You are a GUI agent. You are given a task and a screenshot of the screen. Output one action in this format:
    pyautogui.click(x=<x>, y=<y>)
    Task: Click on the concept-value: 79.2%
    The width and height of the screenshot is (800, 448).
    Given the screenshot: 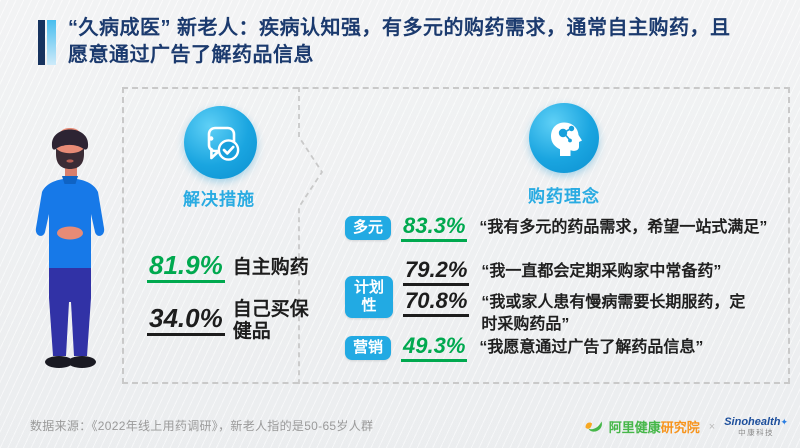 What is the action you would take?
    pyautogui.click(x=436, y=272)
    